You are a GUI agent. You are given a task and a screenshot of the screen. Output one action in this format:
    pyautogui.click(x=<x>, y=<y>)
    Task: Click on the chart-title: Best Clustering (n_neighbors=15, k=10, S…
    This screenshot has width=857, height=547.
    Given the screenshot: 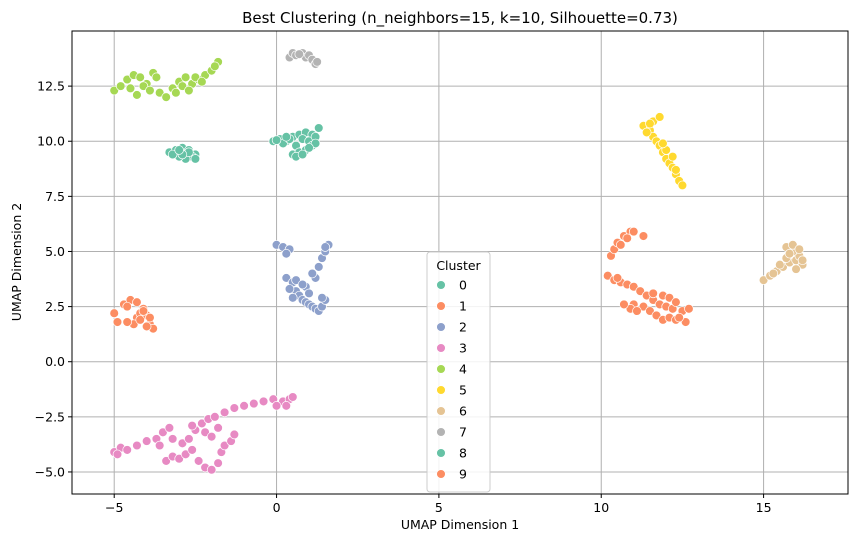 What is the action you would take?
    pyautogui.click(x=460, y=18)
    